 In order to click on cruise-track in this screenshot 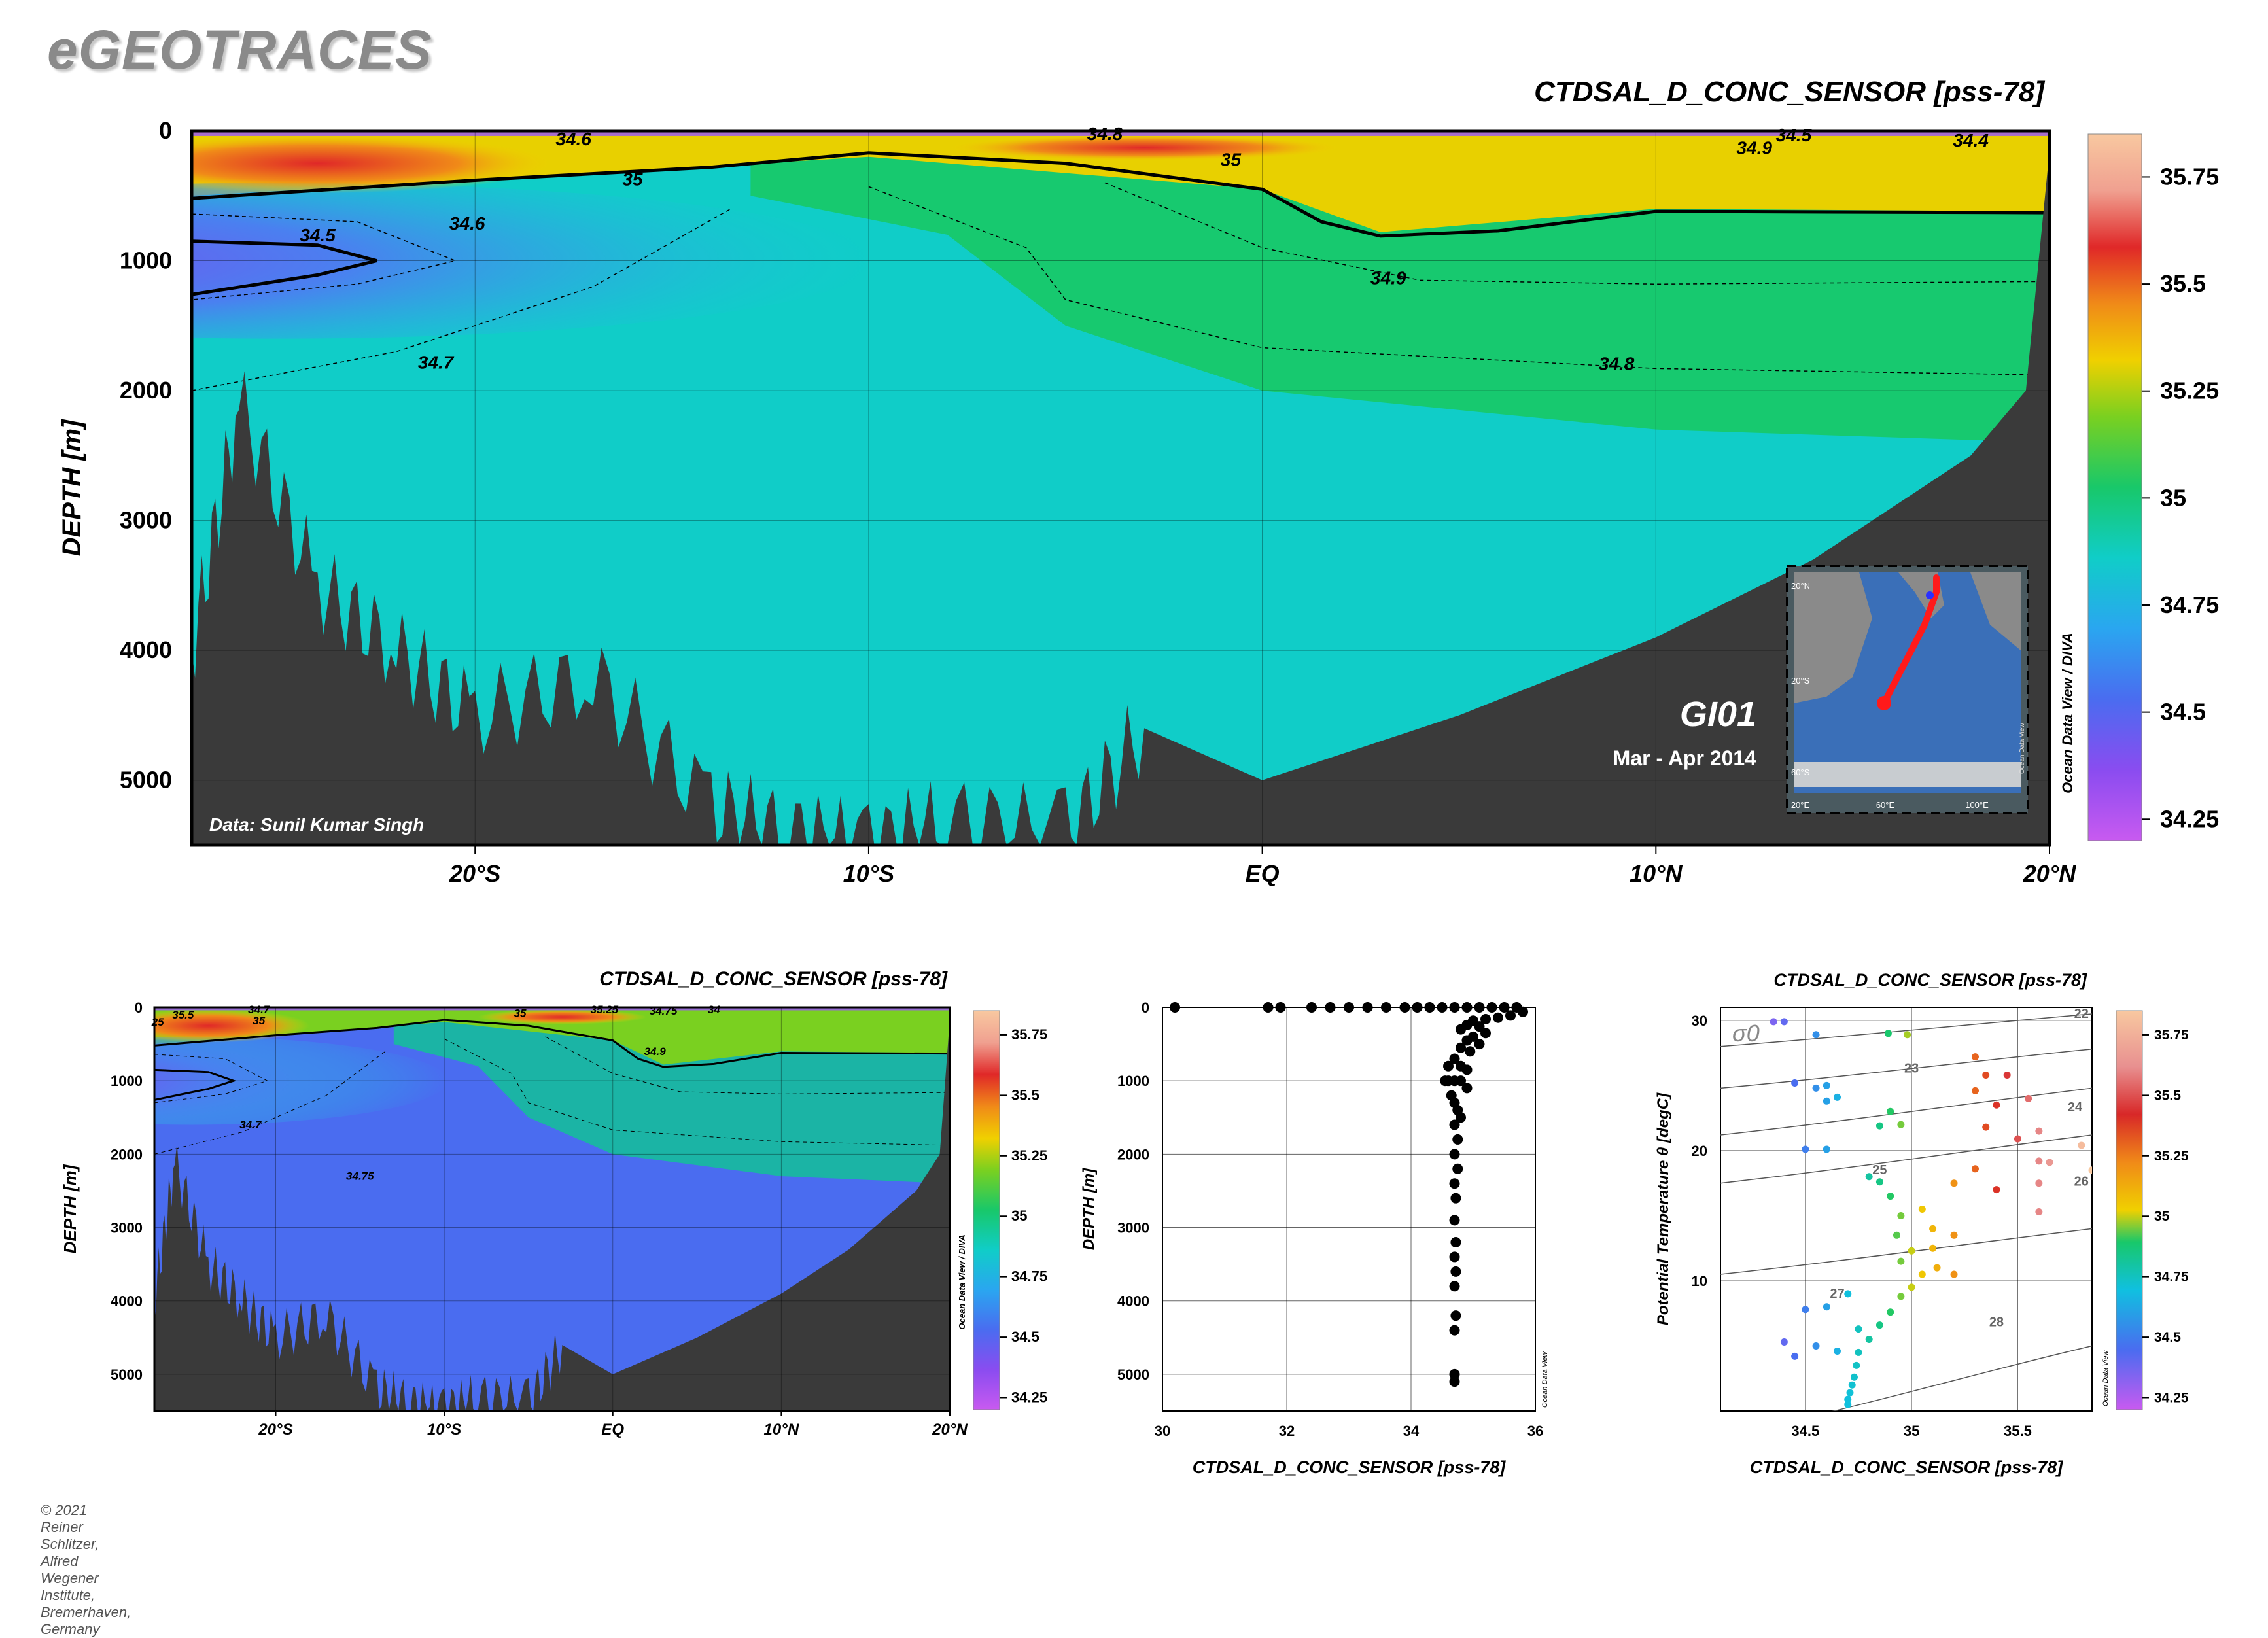, I will do `click(1910, 640)`.